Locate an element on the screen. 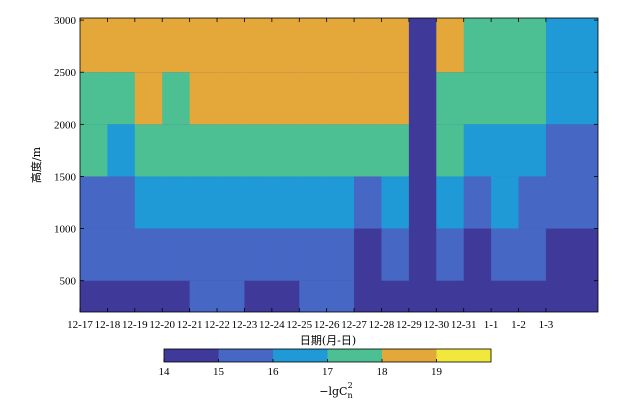 The width and height of the screenshot is (633, 404). y-tick-label: 1500 is located at coordinates (65, 177).